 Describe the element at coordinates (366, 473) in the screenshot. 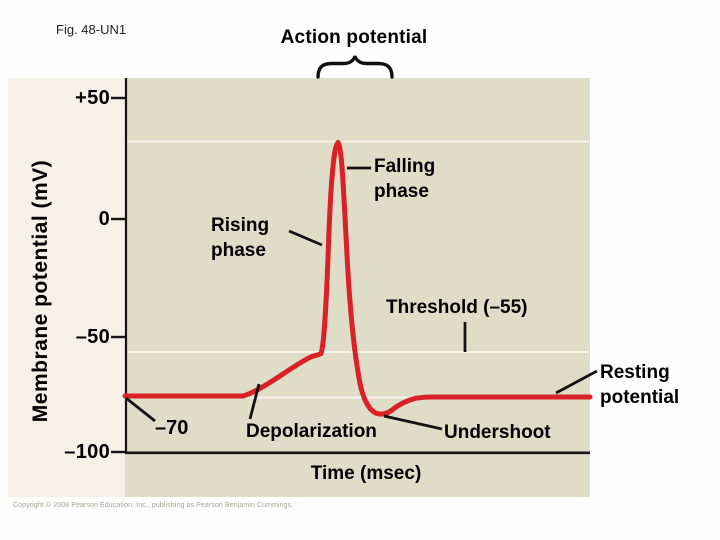

I see `x-axis-title: Time (msec)` at that location.